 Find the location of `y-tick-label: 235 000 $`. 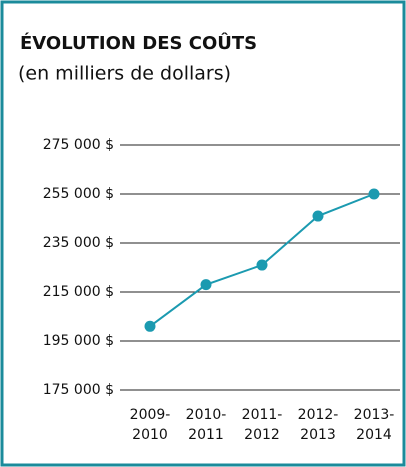

y-tick-label: 235 000 $ is located at coordinates (78, 243).